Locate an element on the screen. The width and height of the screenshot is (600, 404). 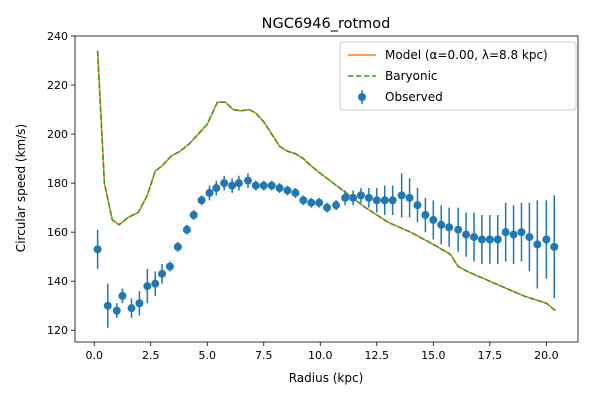
y-tick-label: 180 is located at coordinates (57, 183).